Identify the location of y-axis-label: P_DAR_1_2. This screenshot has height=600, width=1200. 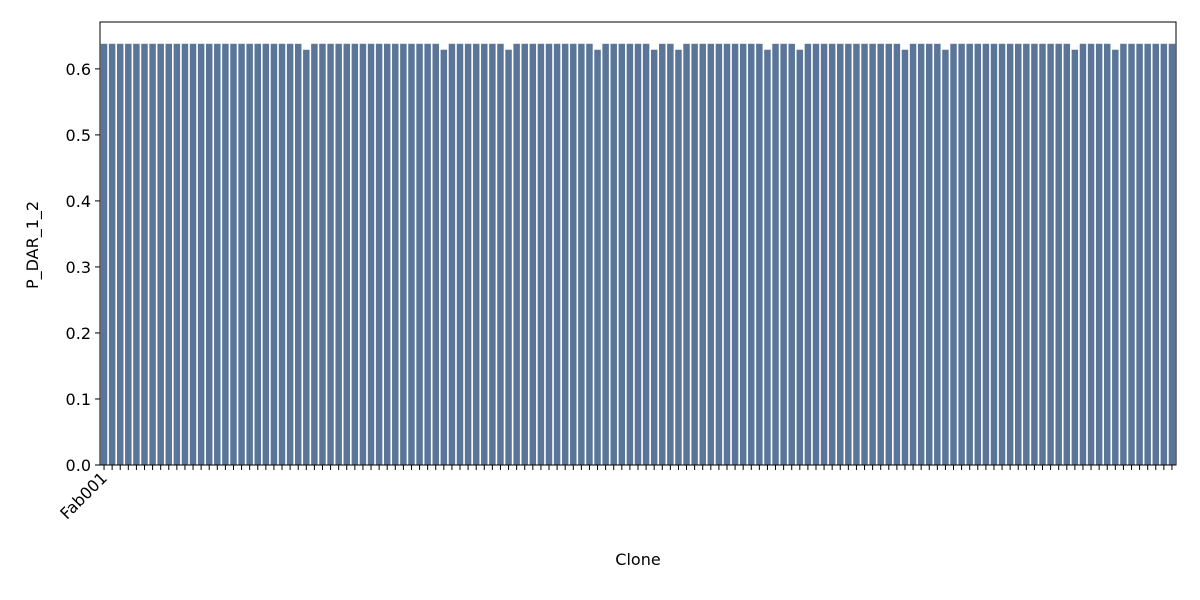
(33, 245).